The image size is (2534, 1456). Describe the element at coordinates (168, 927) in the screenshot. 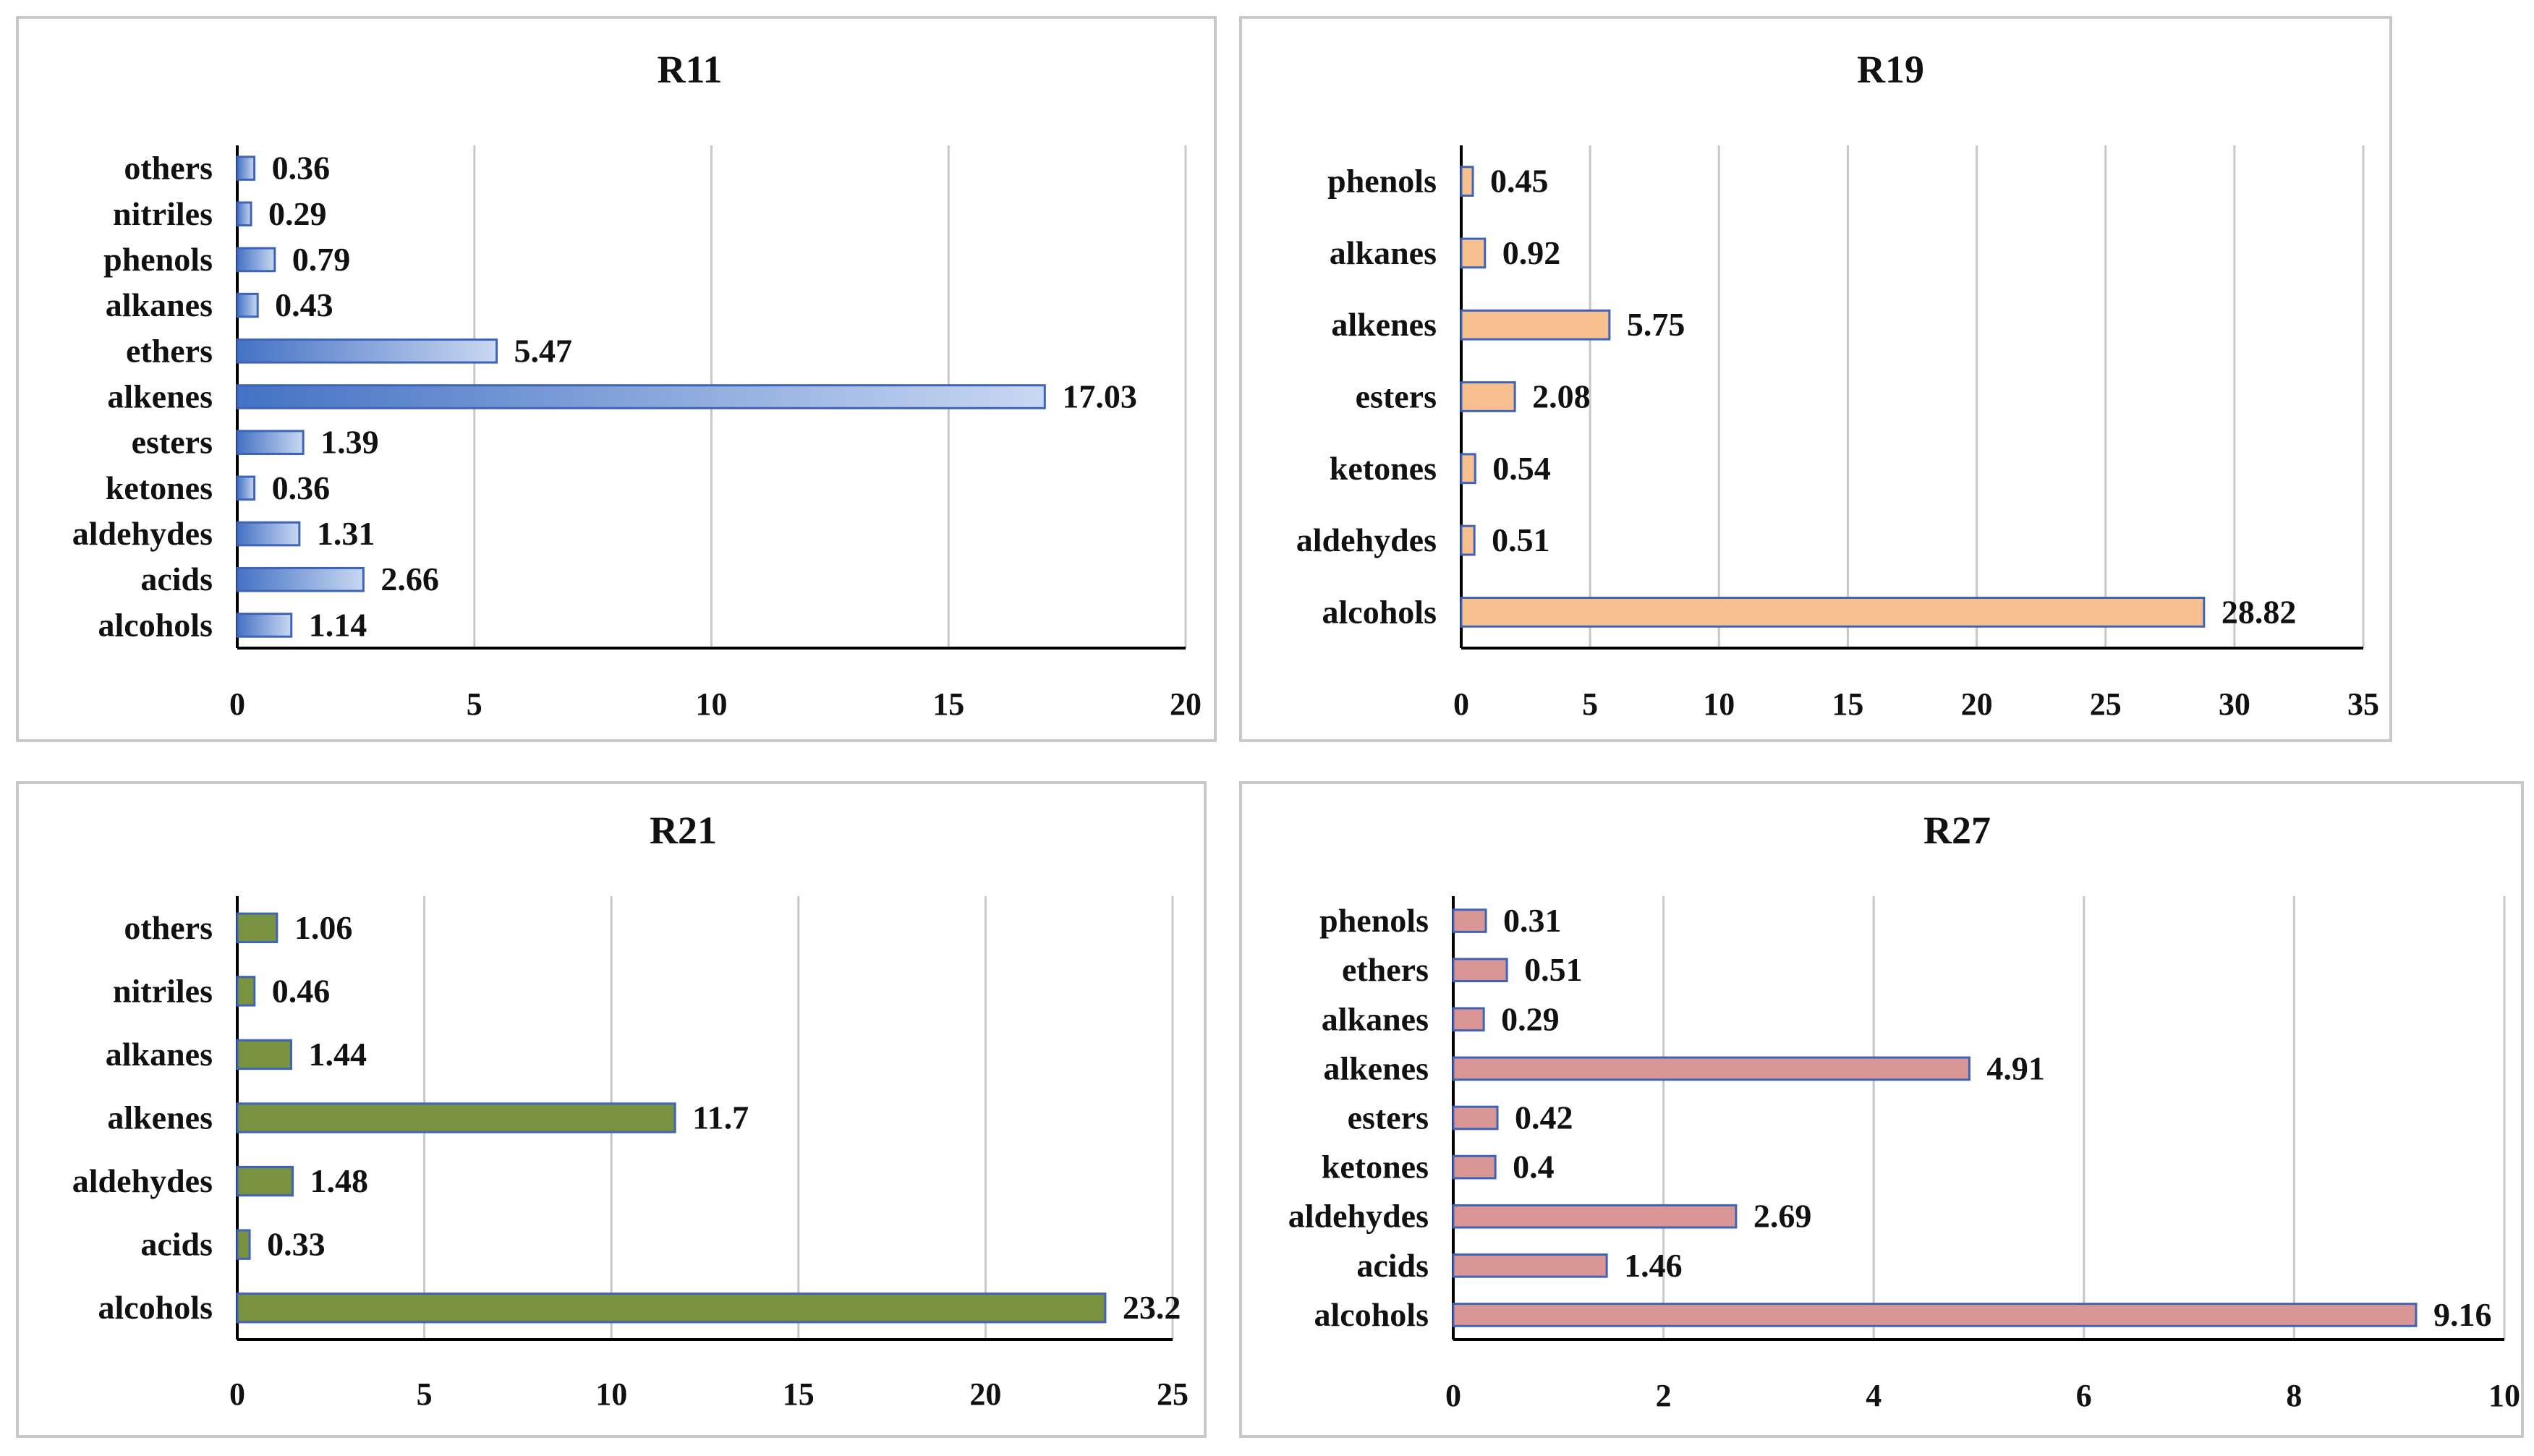

I see `category-label: others` at that location.